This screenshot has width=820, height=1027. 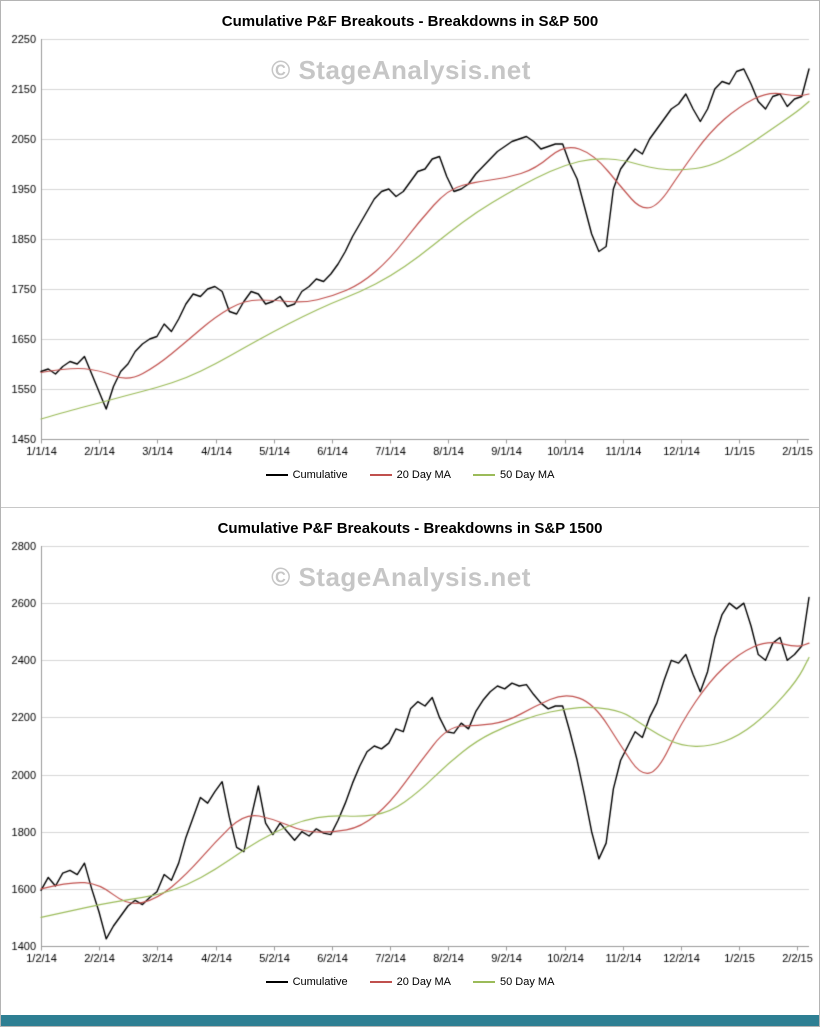 I want to click on footer-bar, so click(x=410, y=1020).